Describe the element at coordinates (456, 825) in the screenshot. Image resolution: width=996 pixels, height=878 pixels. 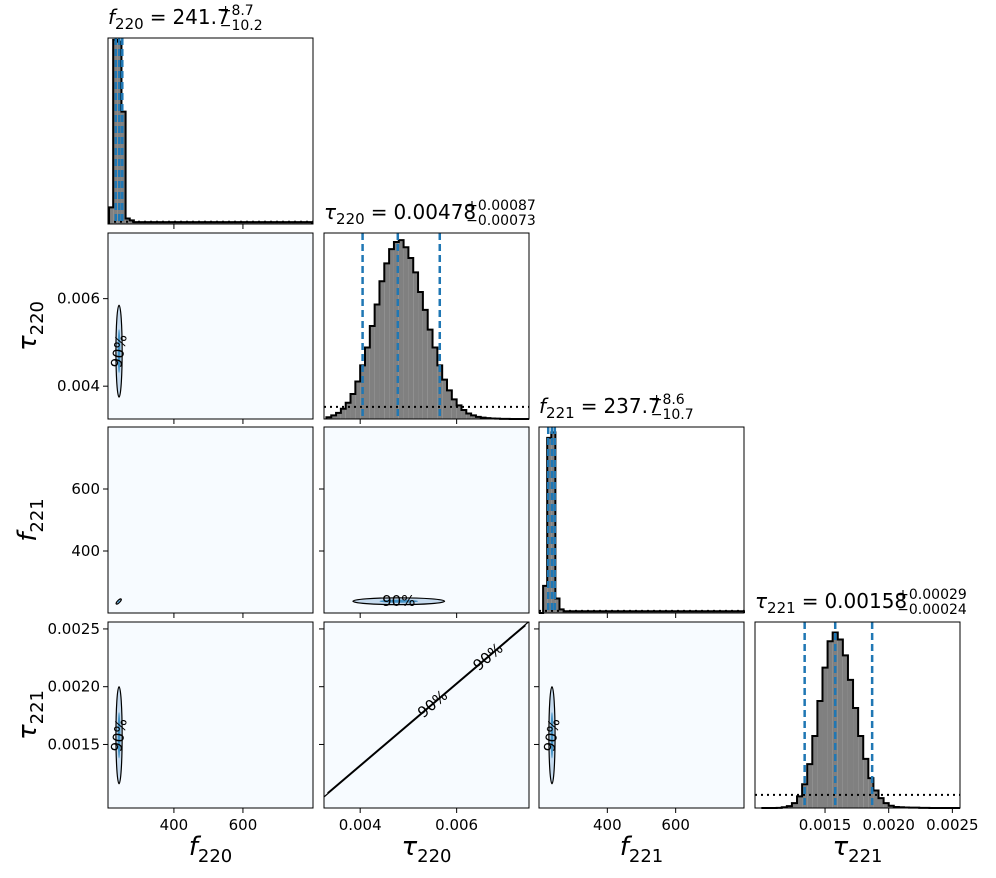
I see `x-tick-label: 0.006` at that location.